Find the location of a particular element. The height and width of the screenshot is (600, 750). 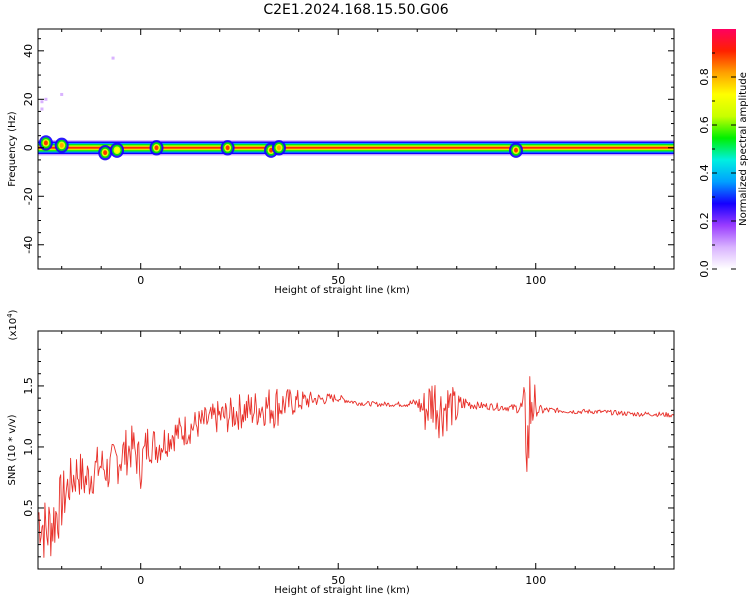

colorbar-ticks: 0.0 0.2 0.4 0.6 0.8 is located at coordinates (717, 165).